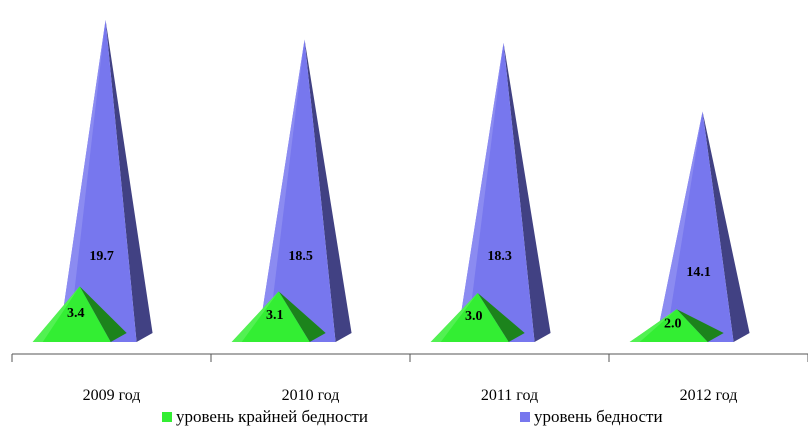 This screenshot has width=808, height=436. I want to click on pyramid-poverty-1: 19.7, so click(105, 181).